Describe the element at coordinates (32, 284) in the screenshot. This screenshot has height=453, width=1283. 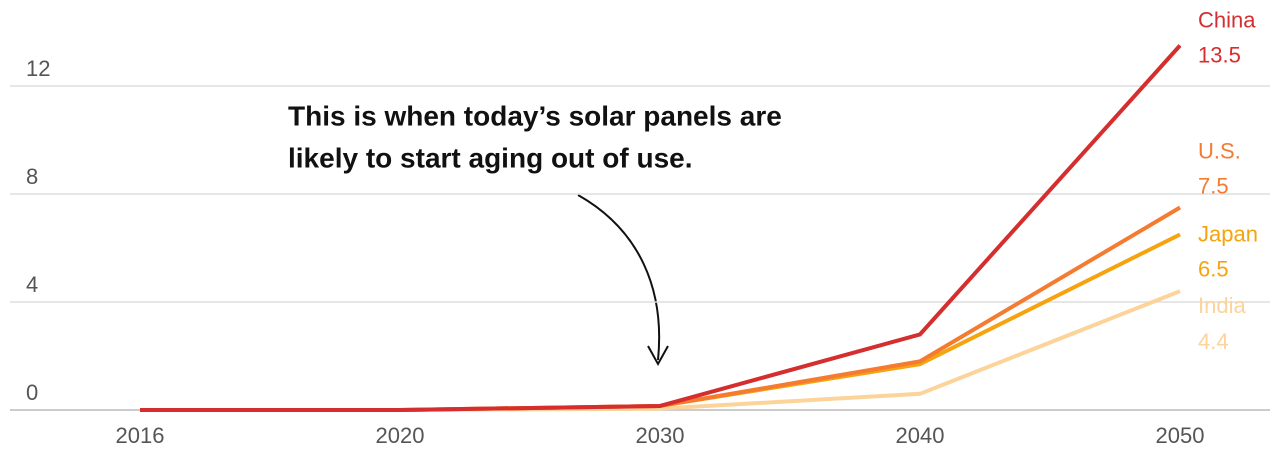
I see `y-tick-label: 4` at that location.